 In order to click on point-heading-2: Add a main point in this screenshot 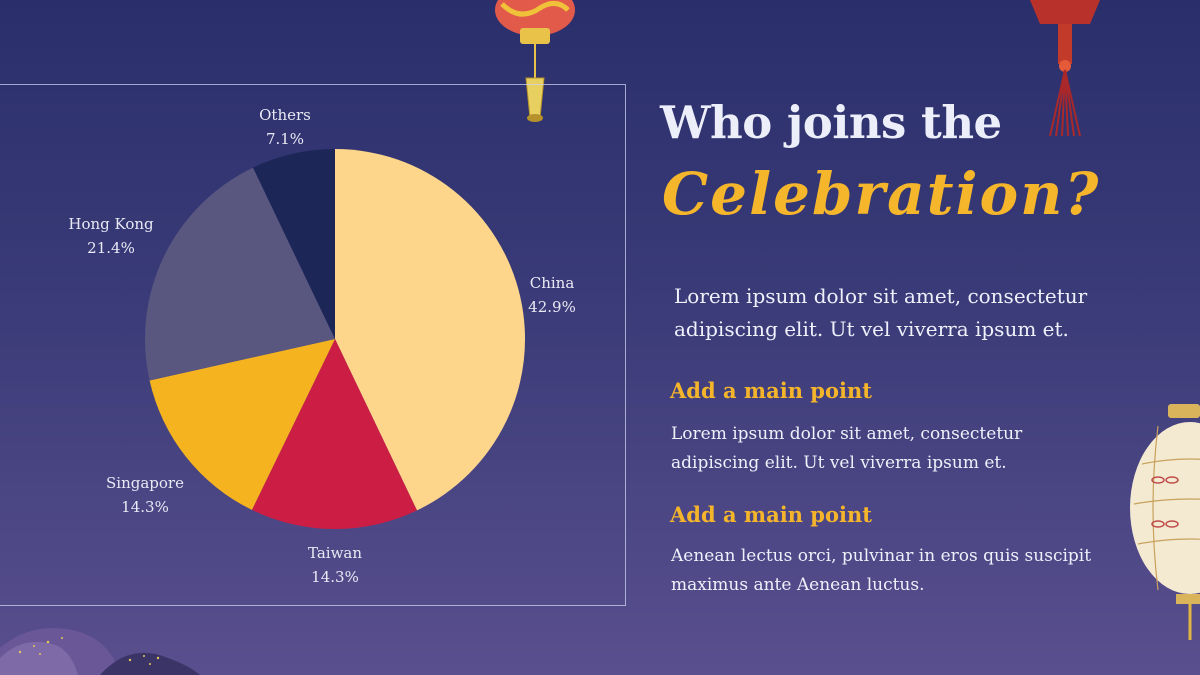, I will do `click(771, 514)`.